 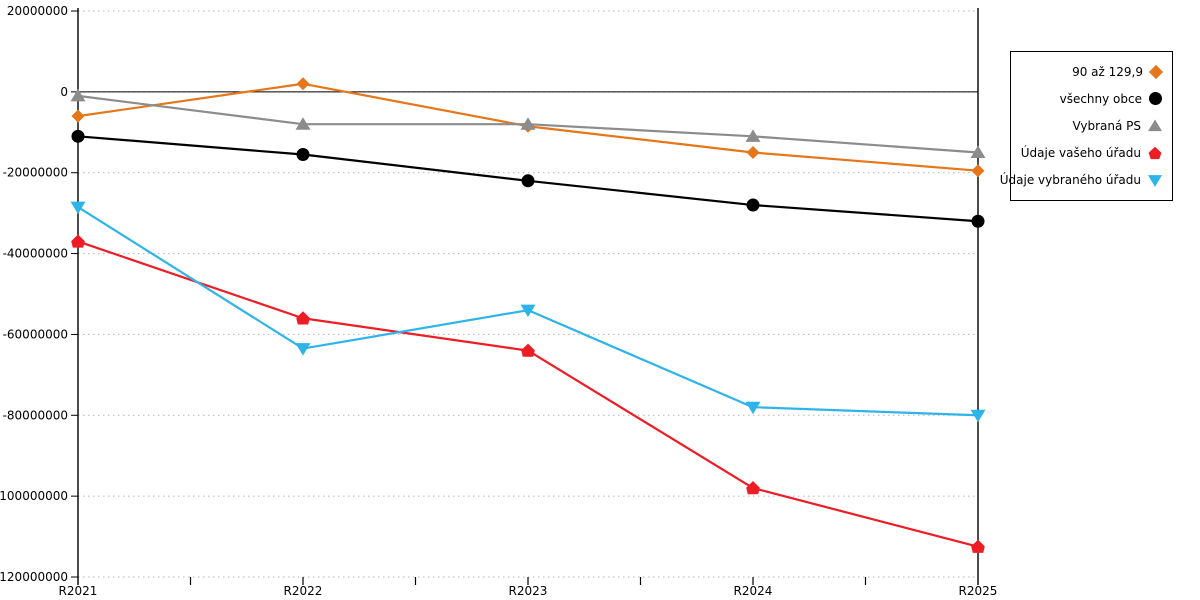 I want to click on x-axis-label: R2024, so click(x=753, y=591).